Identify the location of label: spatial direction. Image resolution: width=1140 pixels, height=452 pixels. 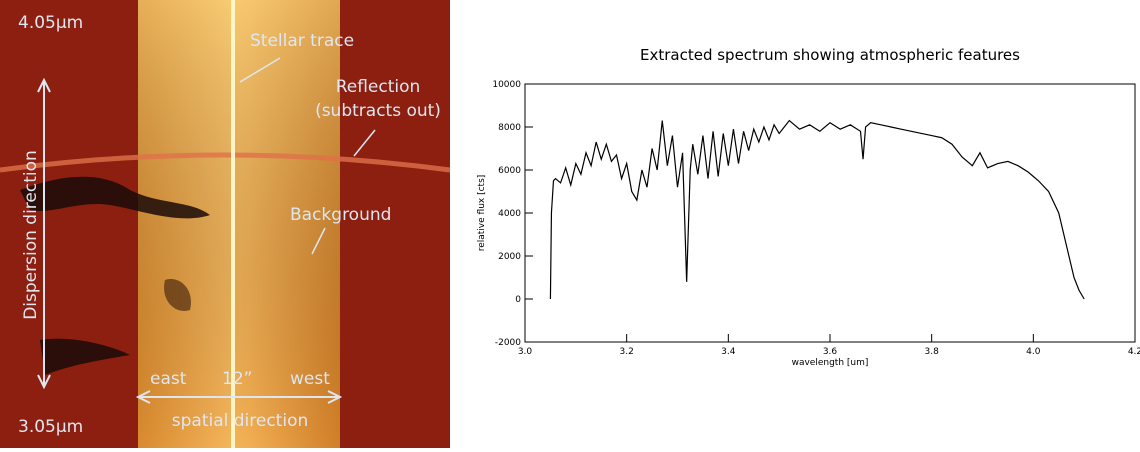
(240, 421).